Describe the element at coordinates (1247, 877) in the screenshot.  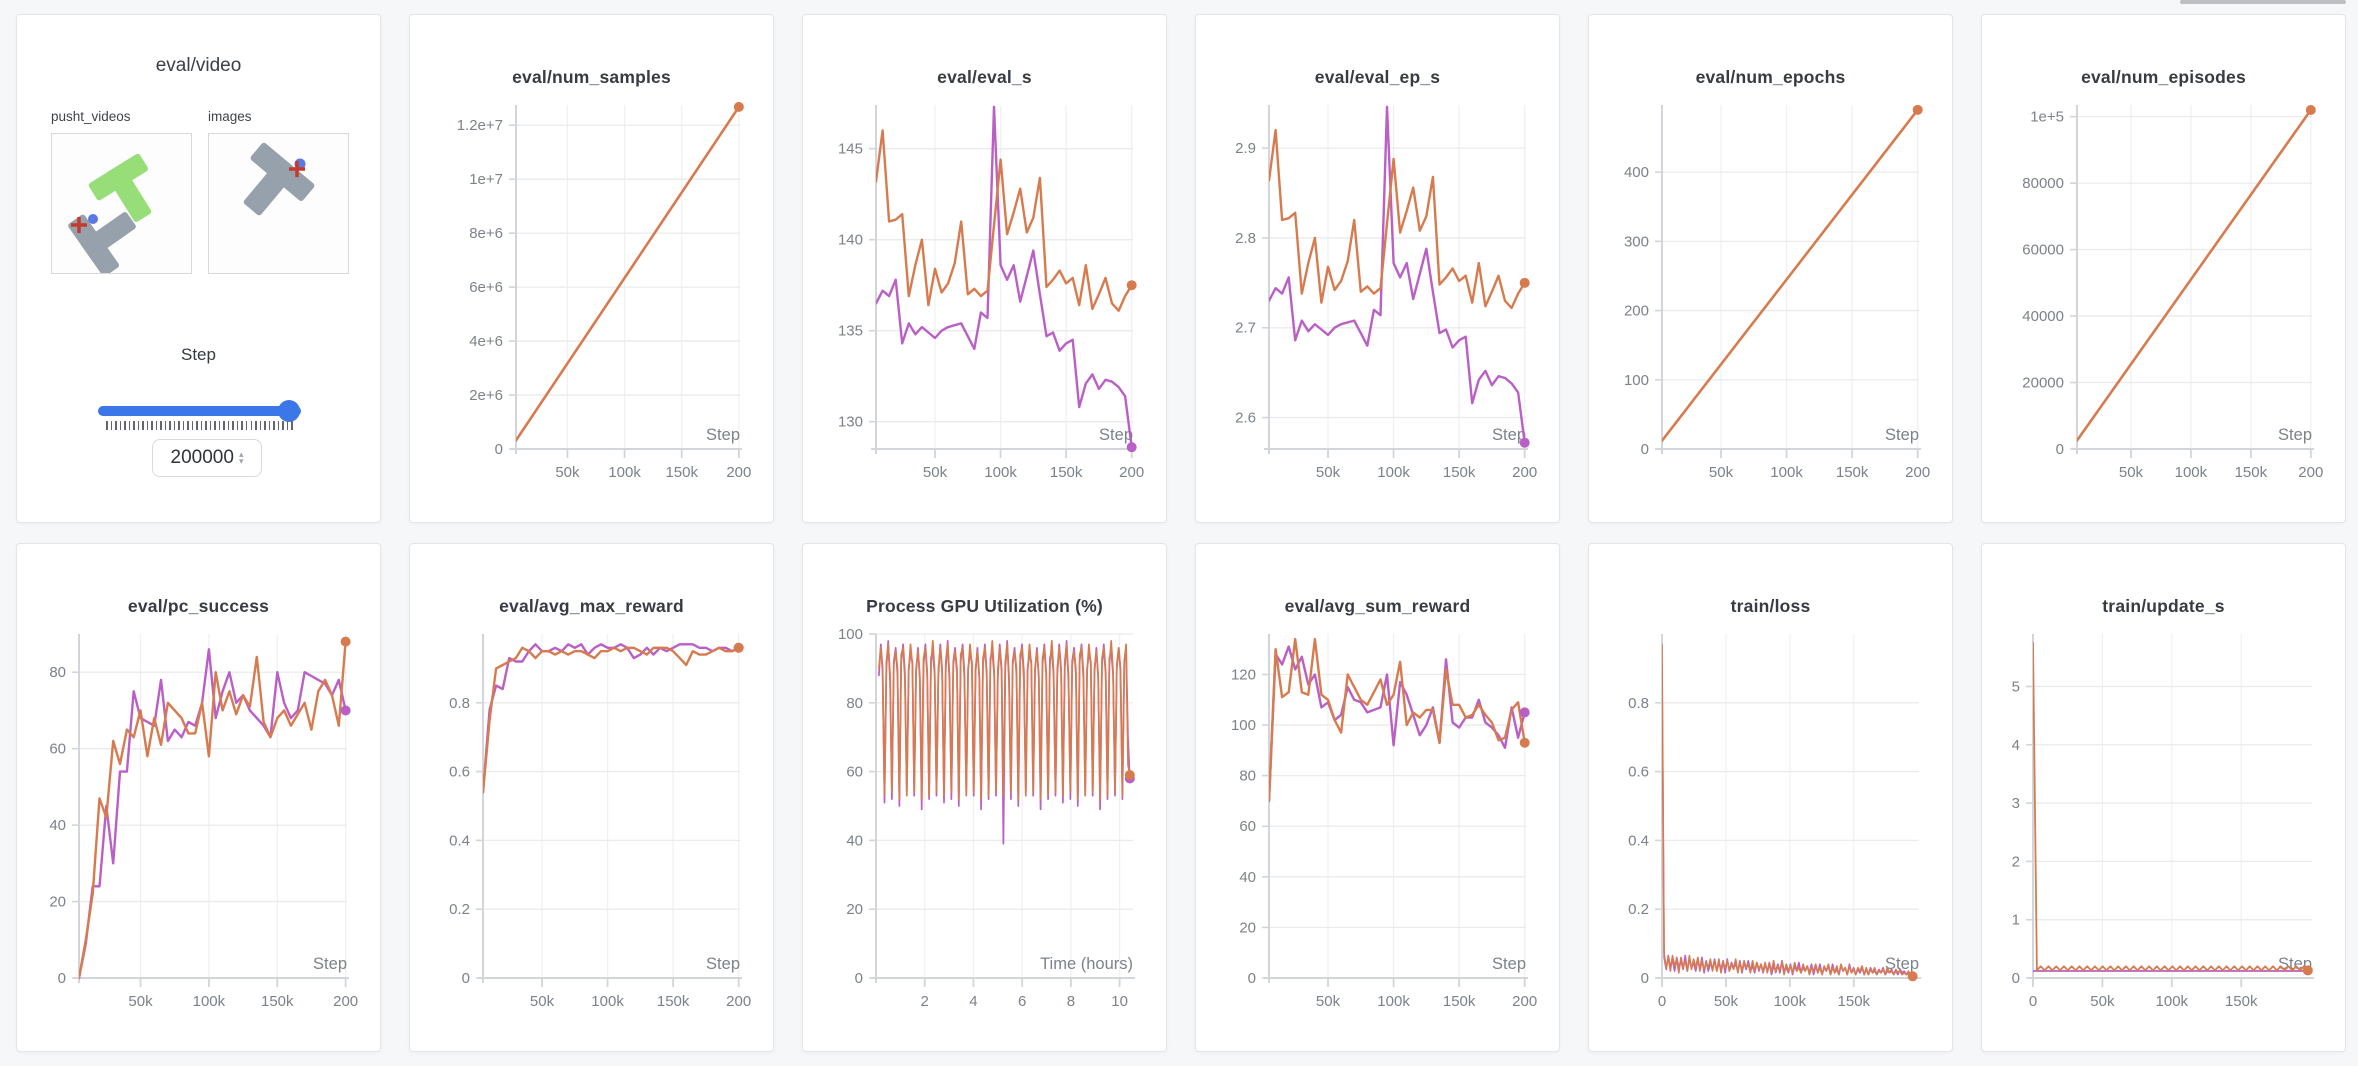
I see `y-tick-label: 40` at that location.